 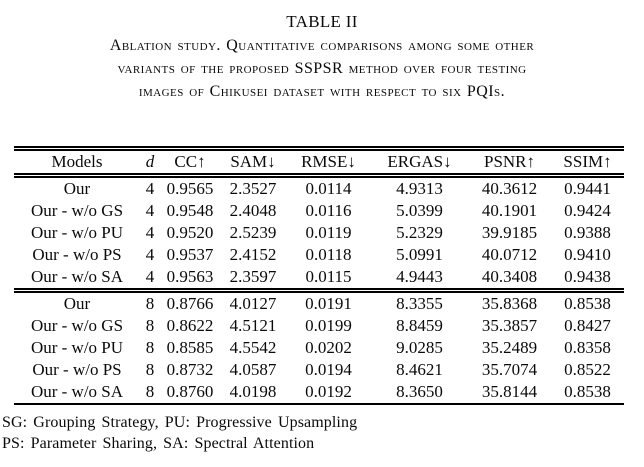 What do you see at coordinates (253, 276) in the screenshot?
I see `value-cell: 2.3597` at bounding box center [253, 276].